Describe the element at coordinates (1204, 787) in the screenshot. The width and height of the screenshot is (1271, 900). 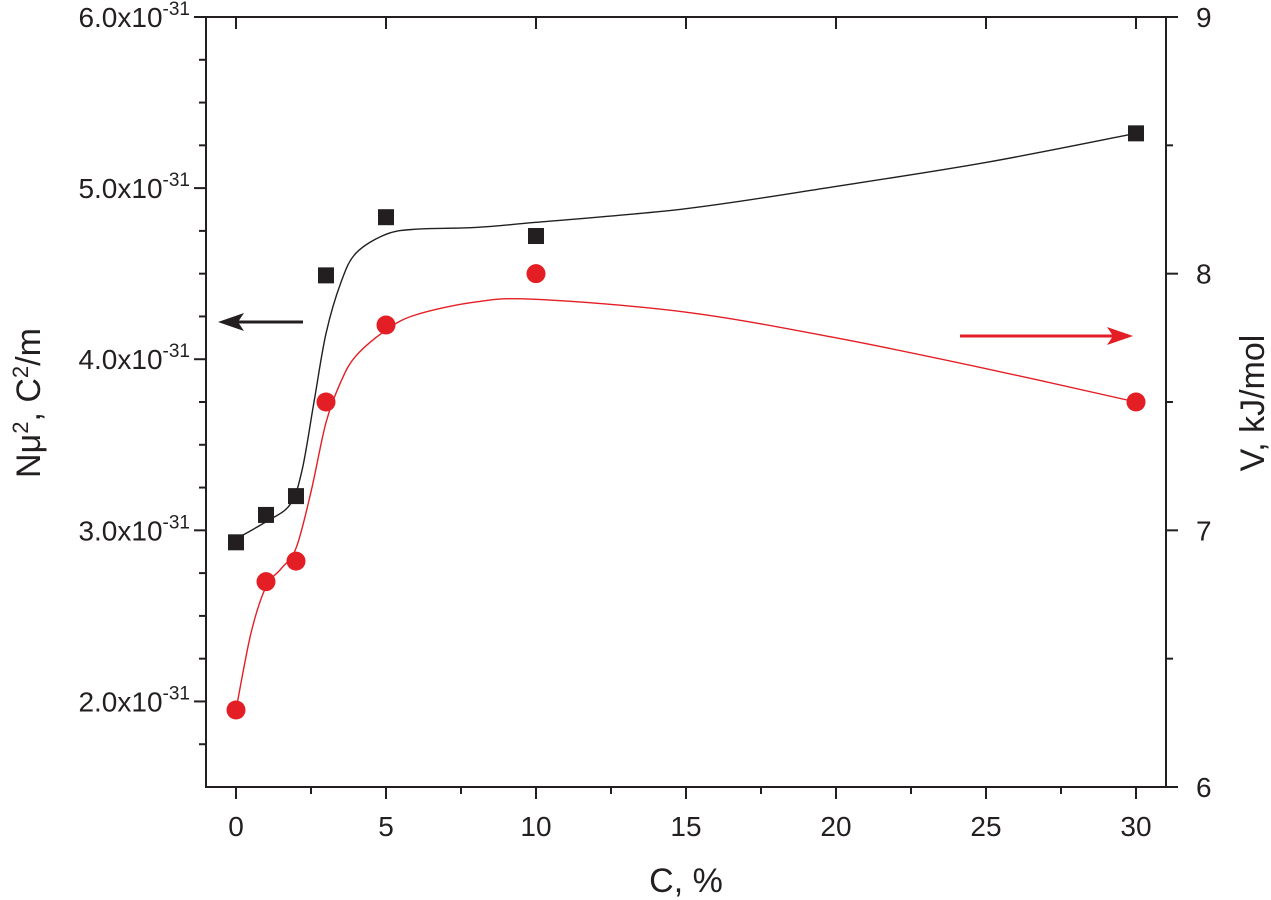
I see `y-right-tick-label: 6` at that location.